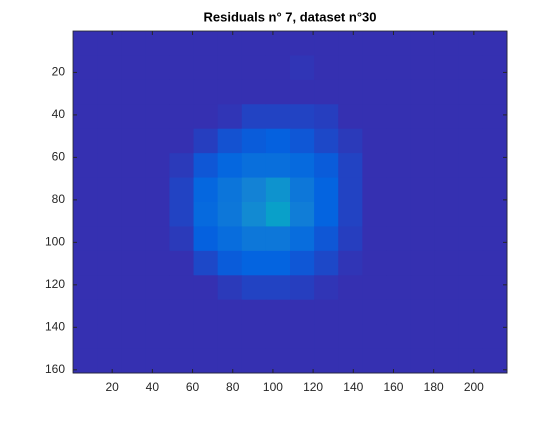 This screenshot has width=560, height=425. I want to click on y-tick-label: 120, so click(55, 284).